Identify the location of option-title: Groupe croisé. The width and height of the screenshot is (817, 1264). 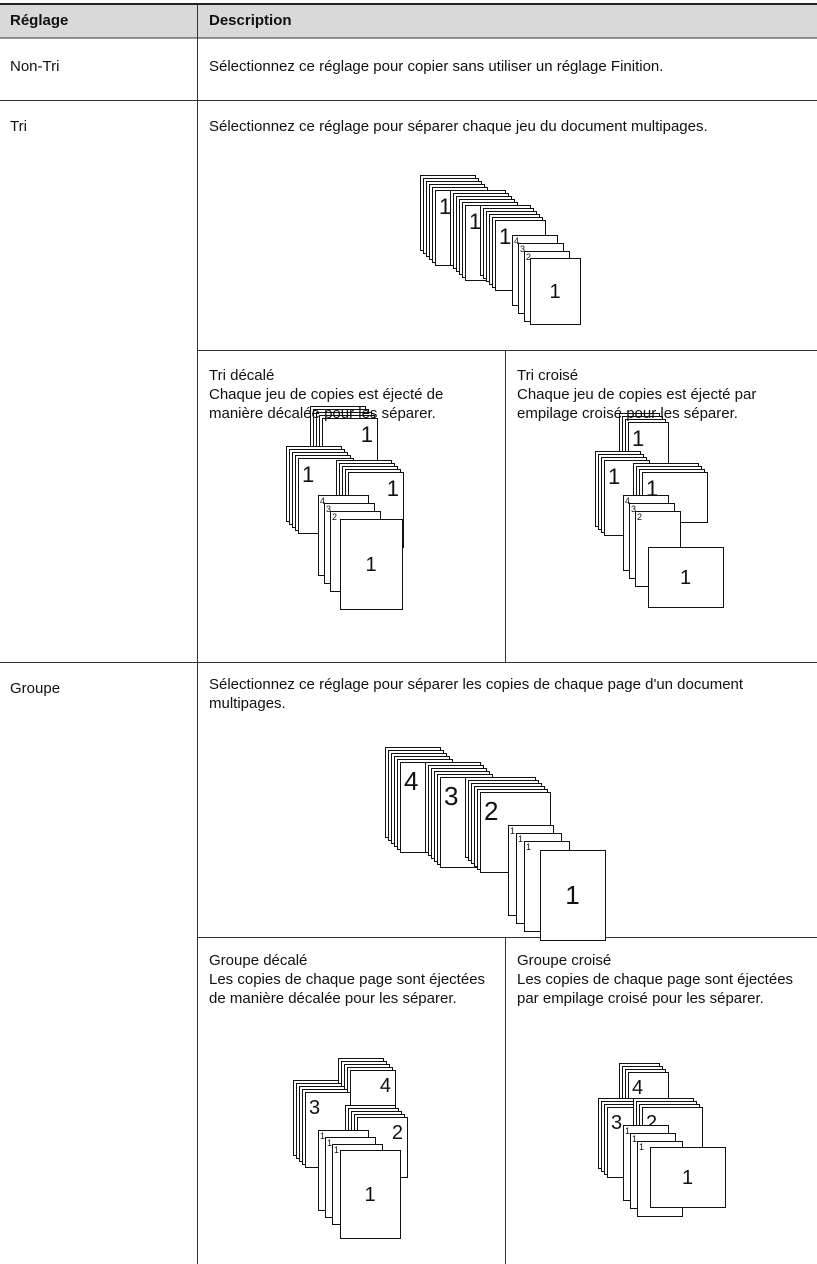
(564, 960).